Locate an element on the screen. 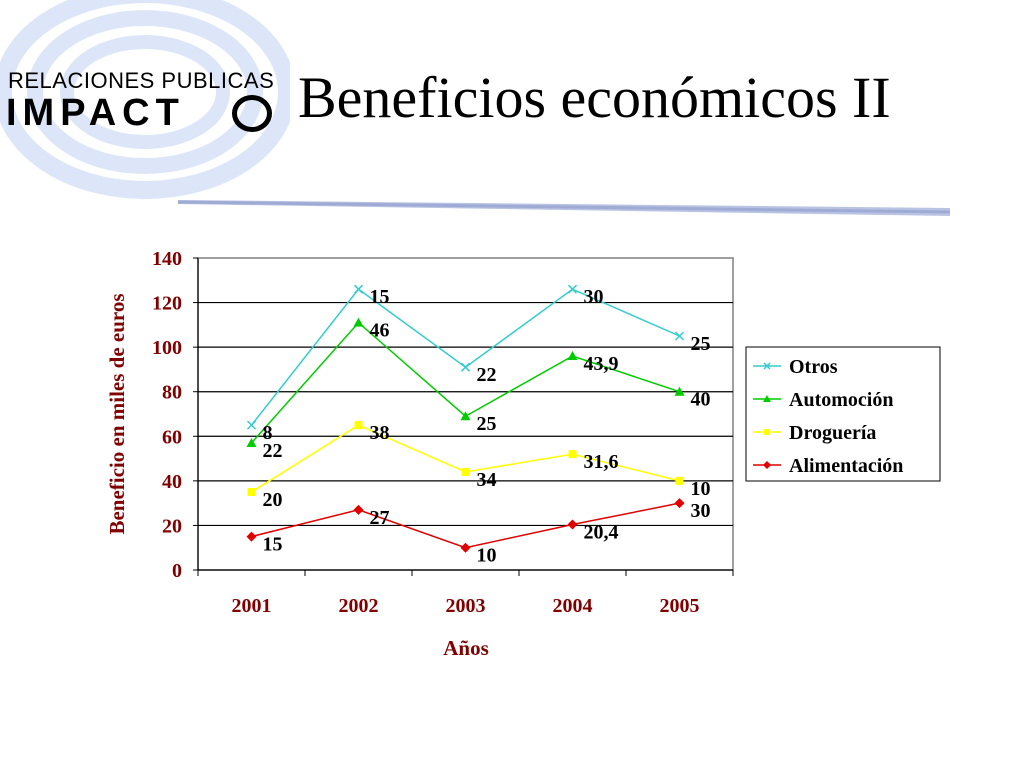 Image resolution: width=1024 pixels, height=768 pixels. data-label: 31,6 is located at coordinates (601, 462).